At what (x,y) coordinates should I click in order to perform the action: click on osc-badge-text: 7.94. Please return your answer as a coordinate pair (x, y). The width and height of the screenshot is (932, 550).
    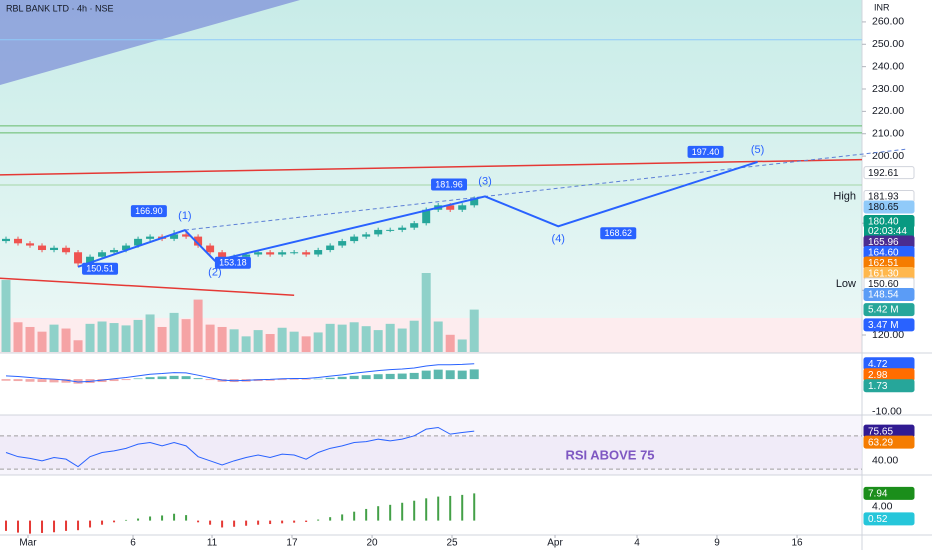
    Looking at the image, I should click on (878, 494).